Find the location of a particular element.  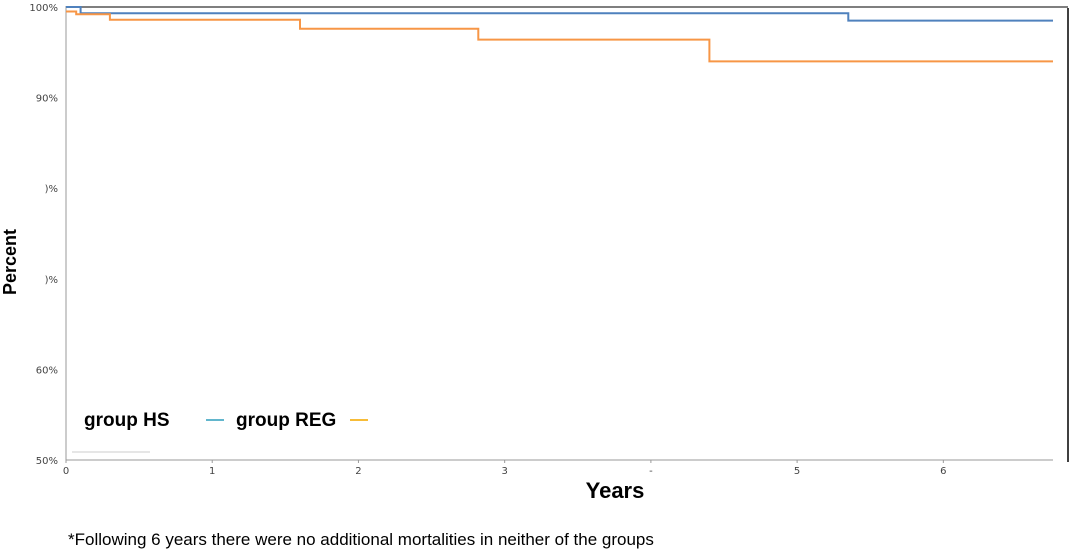

x-tick-label: 5 is located at coordinates (797, 471).